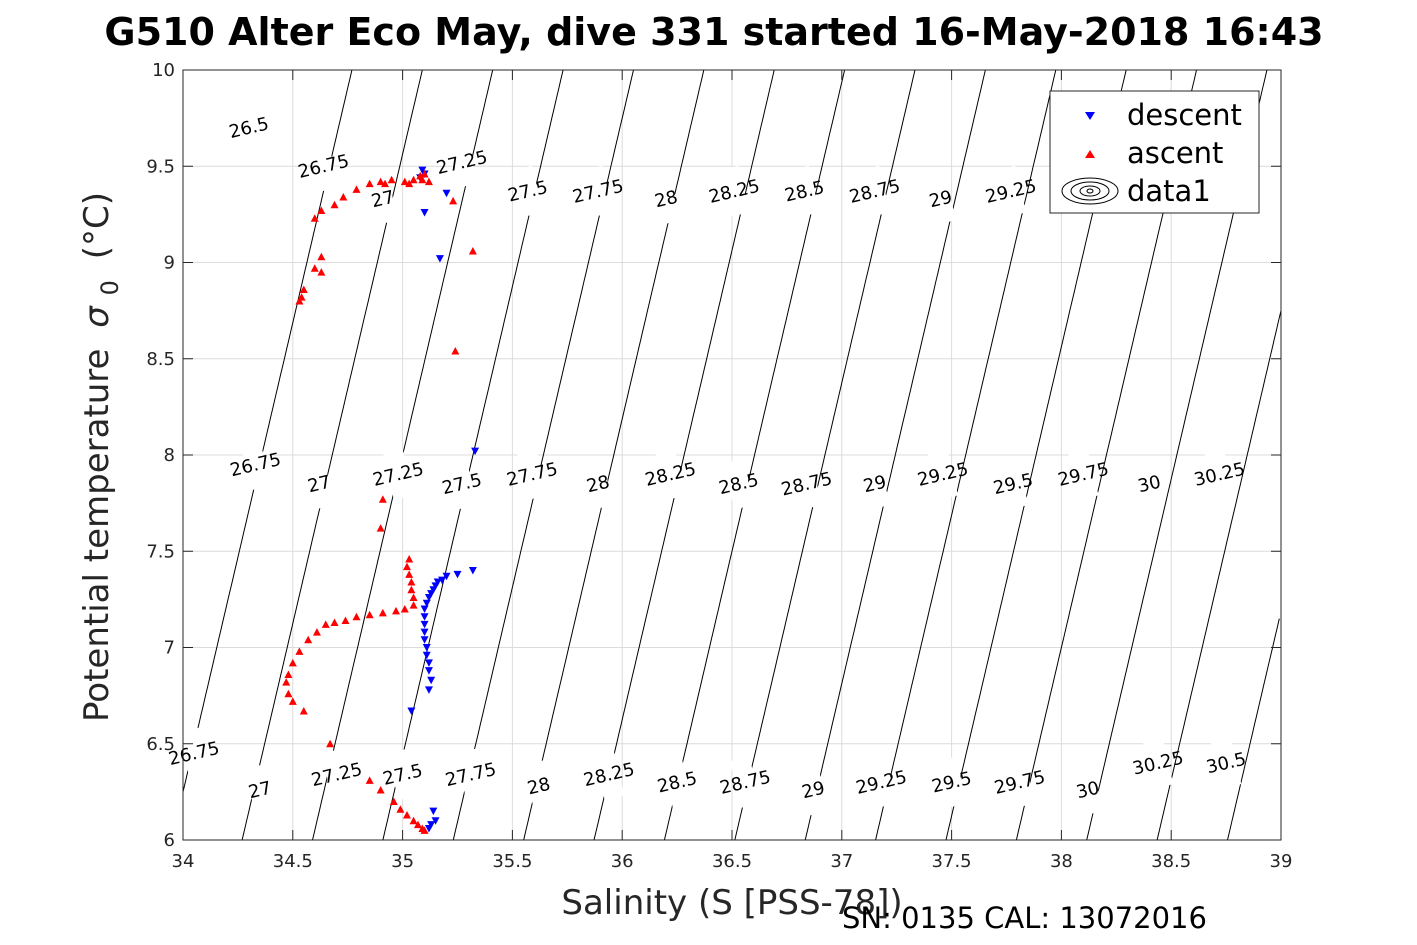  I want to click on legend: descent ascent data1, so click(1154, 152).